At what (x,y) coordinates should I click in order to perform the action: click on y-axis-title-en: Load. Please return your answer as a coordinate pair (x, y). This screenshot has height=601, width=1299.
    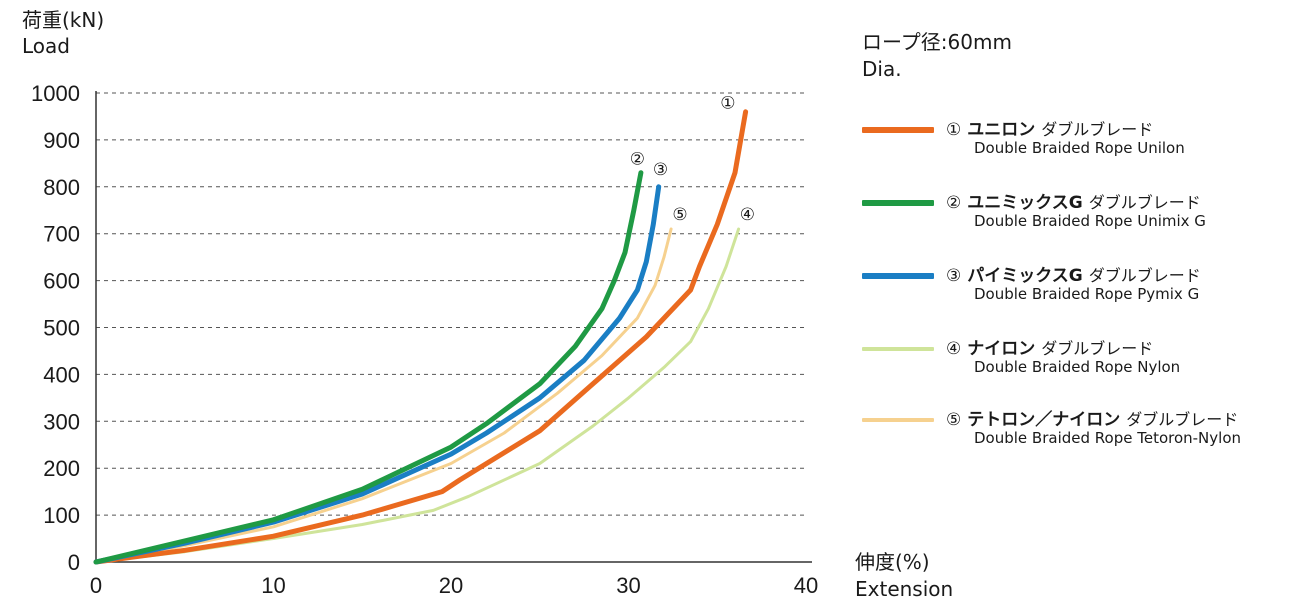
    Looking at the image, I should click on (46, 46).